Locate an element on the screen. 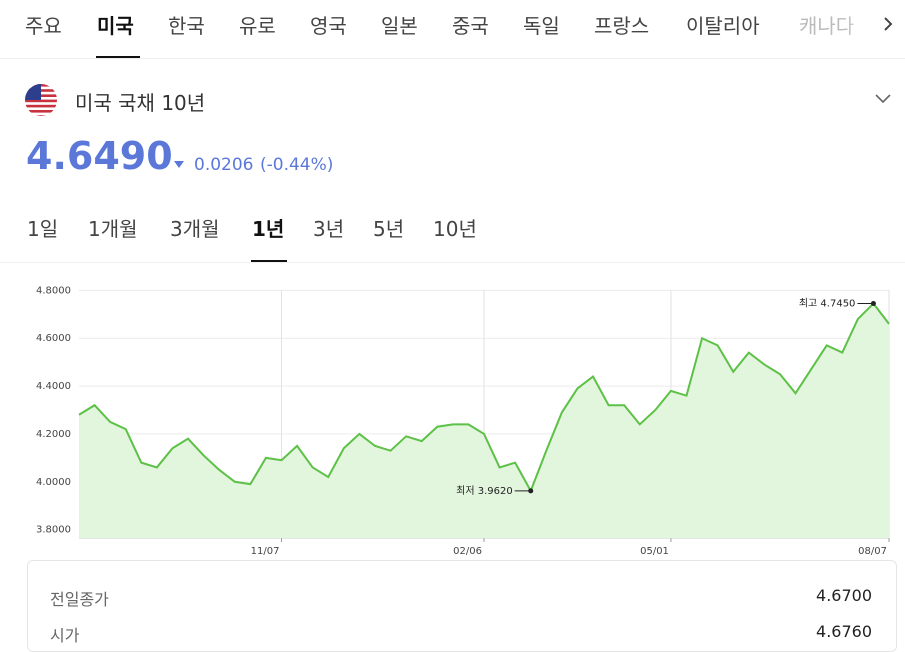 The height and width of the screenshot is (652, 905). expand is located at coordinates (883, 99).